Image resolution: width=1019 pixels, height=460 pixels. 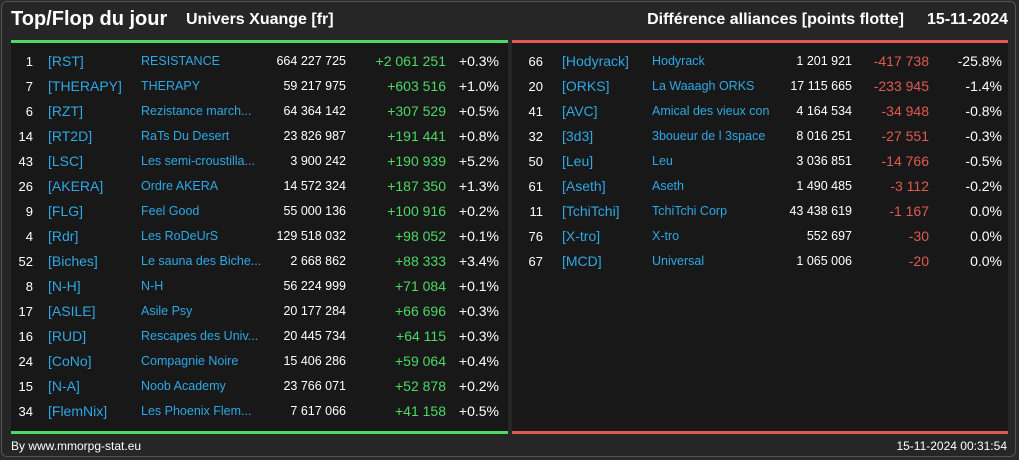 What do you see at coordinates (824, 111) in the screenshot?
I see `alliance-points: 4 164 534` at bounding box center [824, 111].